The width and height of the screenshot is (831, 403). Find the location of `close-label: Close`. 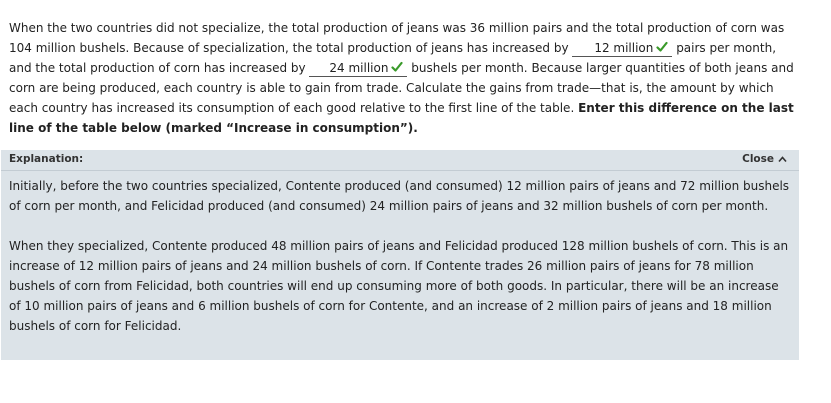

close-label: Close is located at coordinates (758, 159).